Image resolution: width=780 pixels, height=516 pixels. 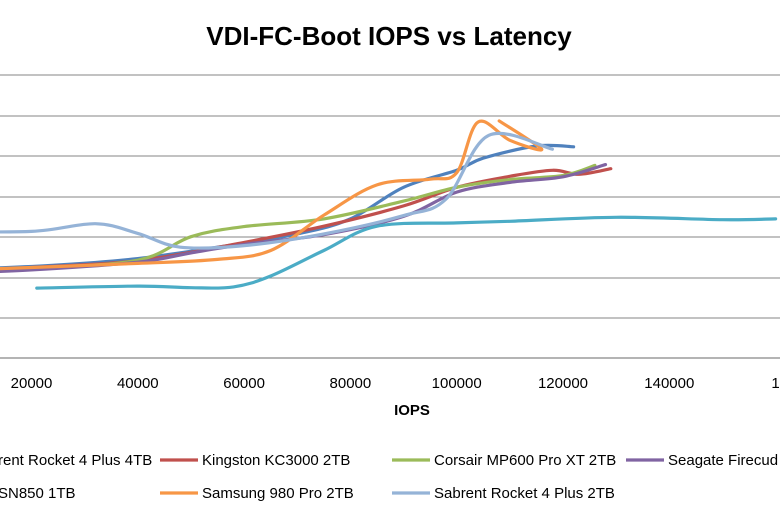 What do you see at coordinates (138, 383) in the screenshot?
I see `x-tick-label: 40000` at bounding box center [138, 383].